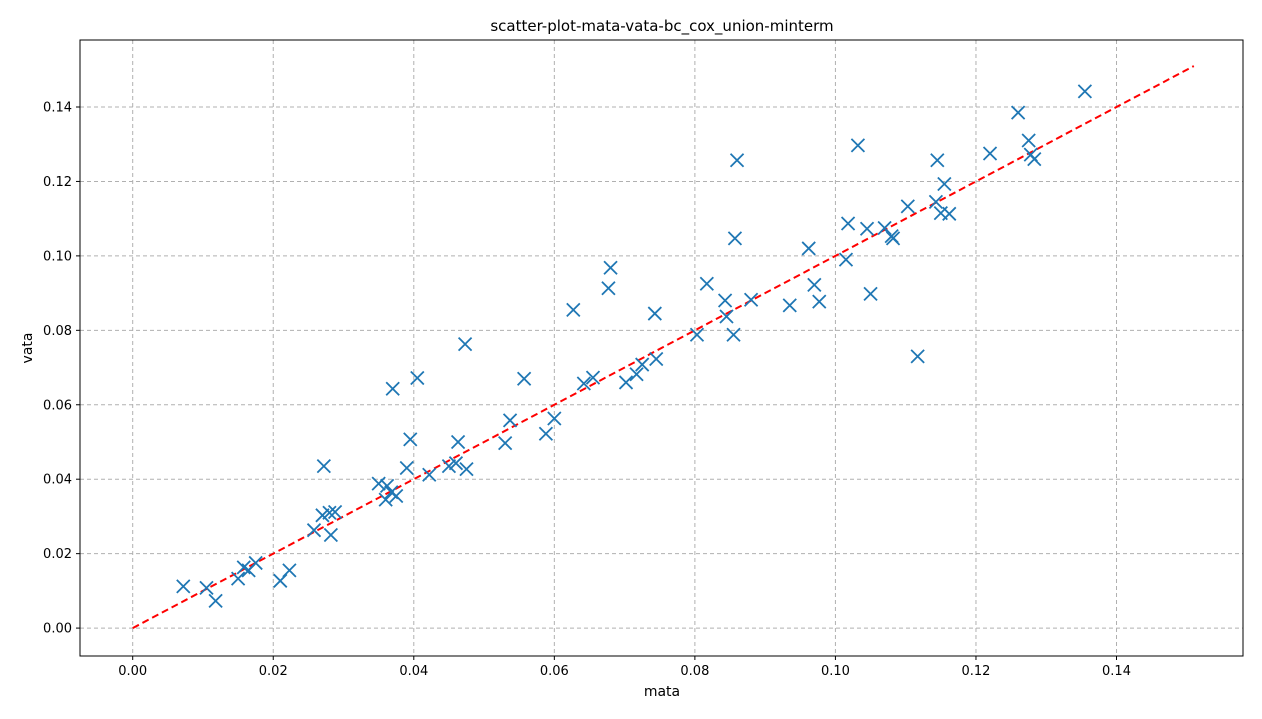 This screenshot has height=719, width=1262. Describe the element at coordinates (57, 182) in the screenshot. I see `y-tick-label: 0.12` at that location.